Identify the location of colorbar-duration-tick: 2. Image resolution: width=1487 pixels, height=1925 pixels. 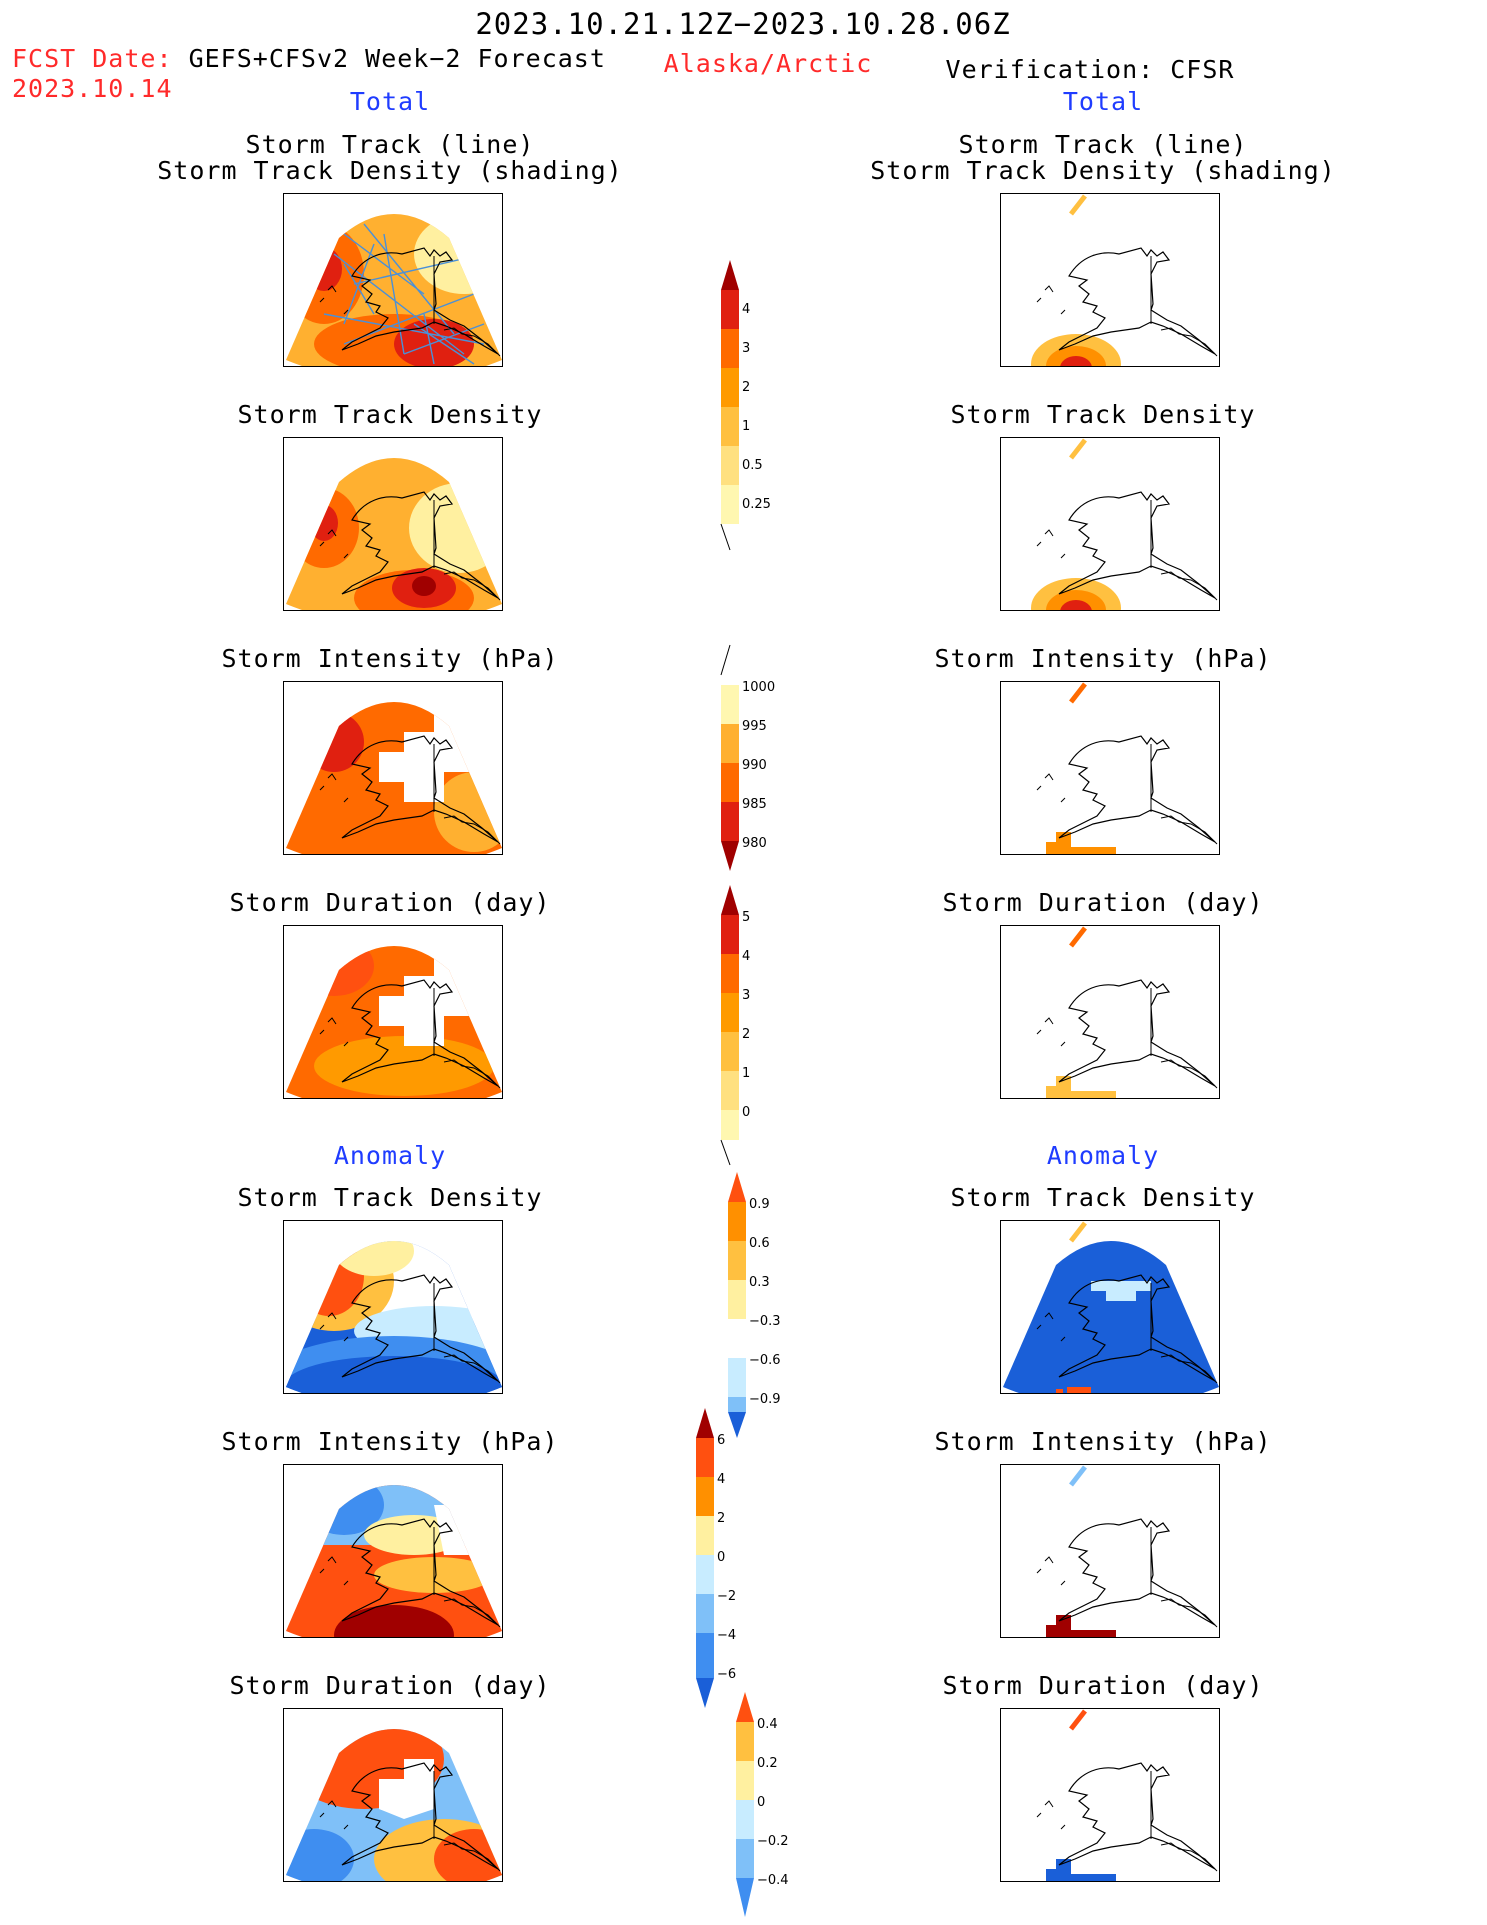
(746, 1034).